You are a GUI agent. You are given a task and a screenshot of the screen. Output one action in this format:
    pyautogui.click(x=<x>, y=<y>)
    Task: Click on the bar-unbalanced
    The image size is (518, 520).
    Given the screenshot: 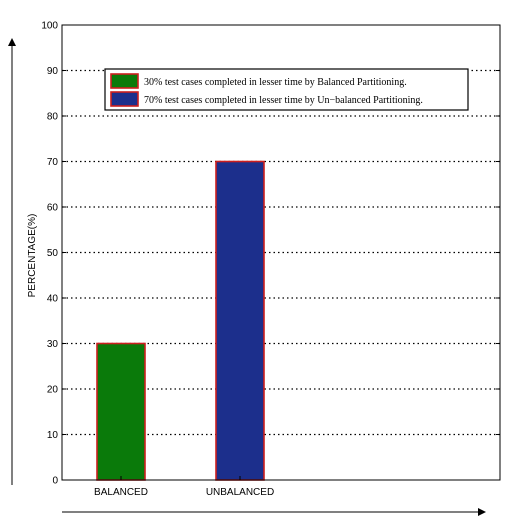 What is the action you would take?
    pyautogui.click(x=240, y=320)
    